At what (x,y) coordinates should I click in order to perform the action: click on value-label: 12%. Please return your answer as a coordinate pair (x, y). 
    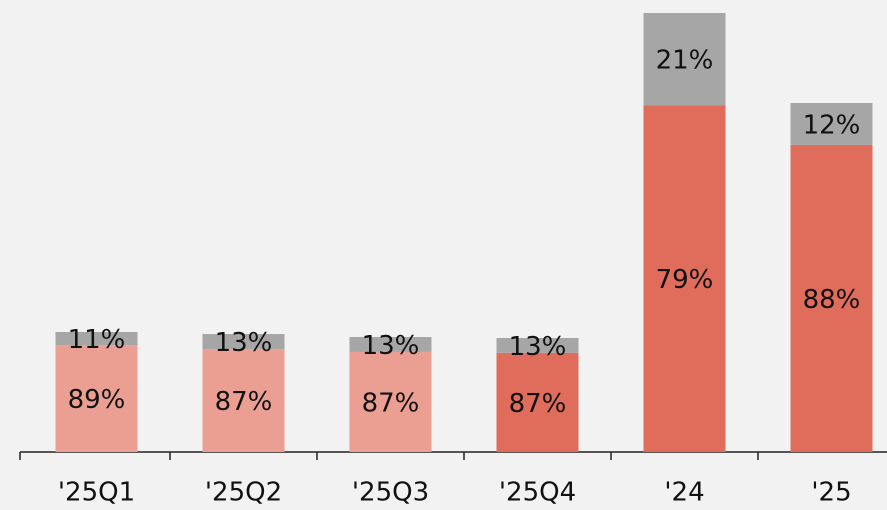
    Looking at the image, I should click on (832, 125).